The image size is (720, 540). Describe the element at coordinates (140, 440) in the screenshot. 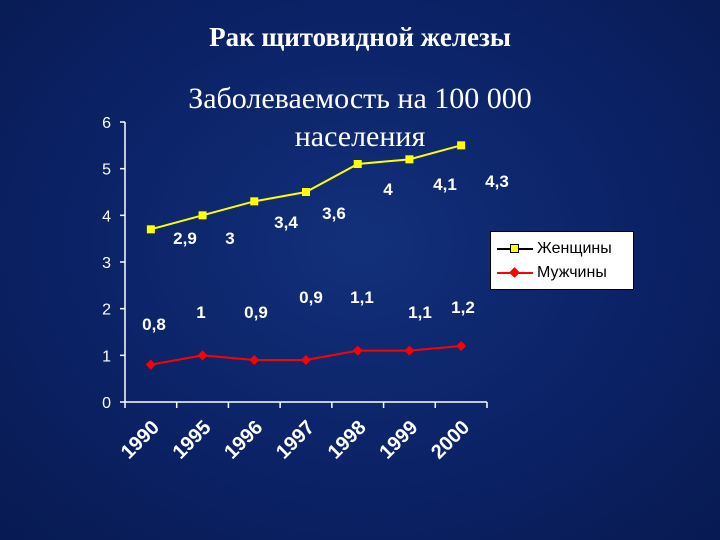

I see `x-tick-label: 1990` at that location.